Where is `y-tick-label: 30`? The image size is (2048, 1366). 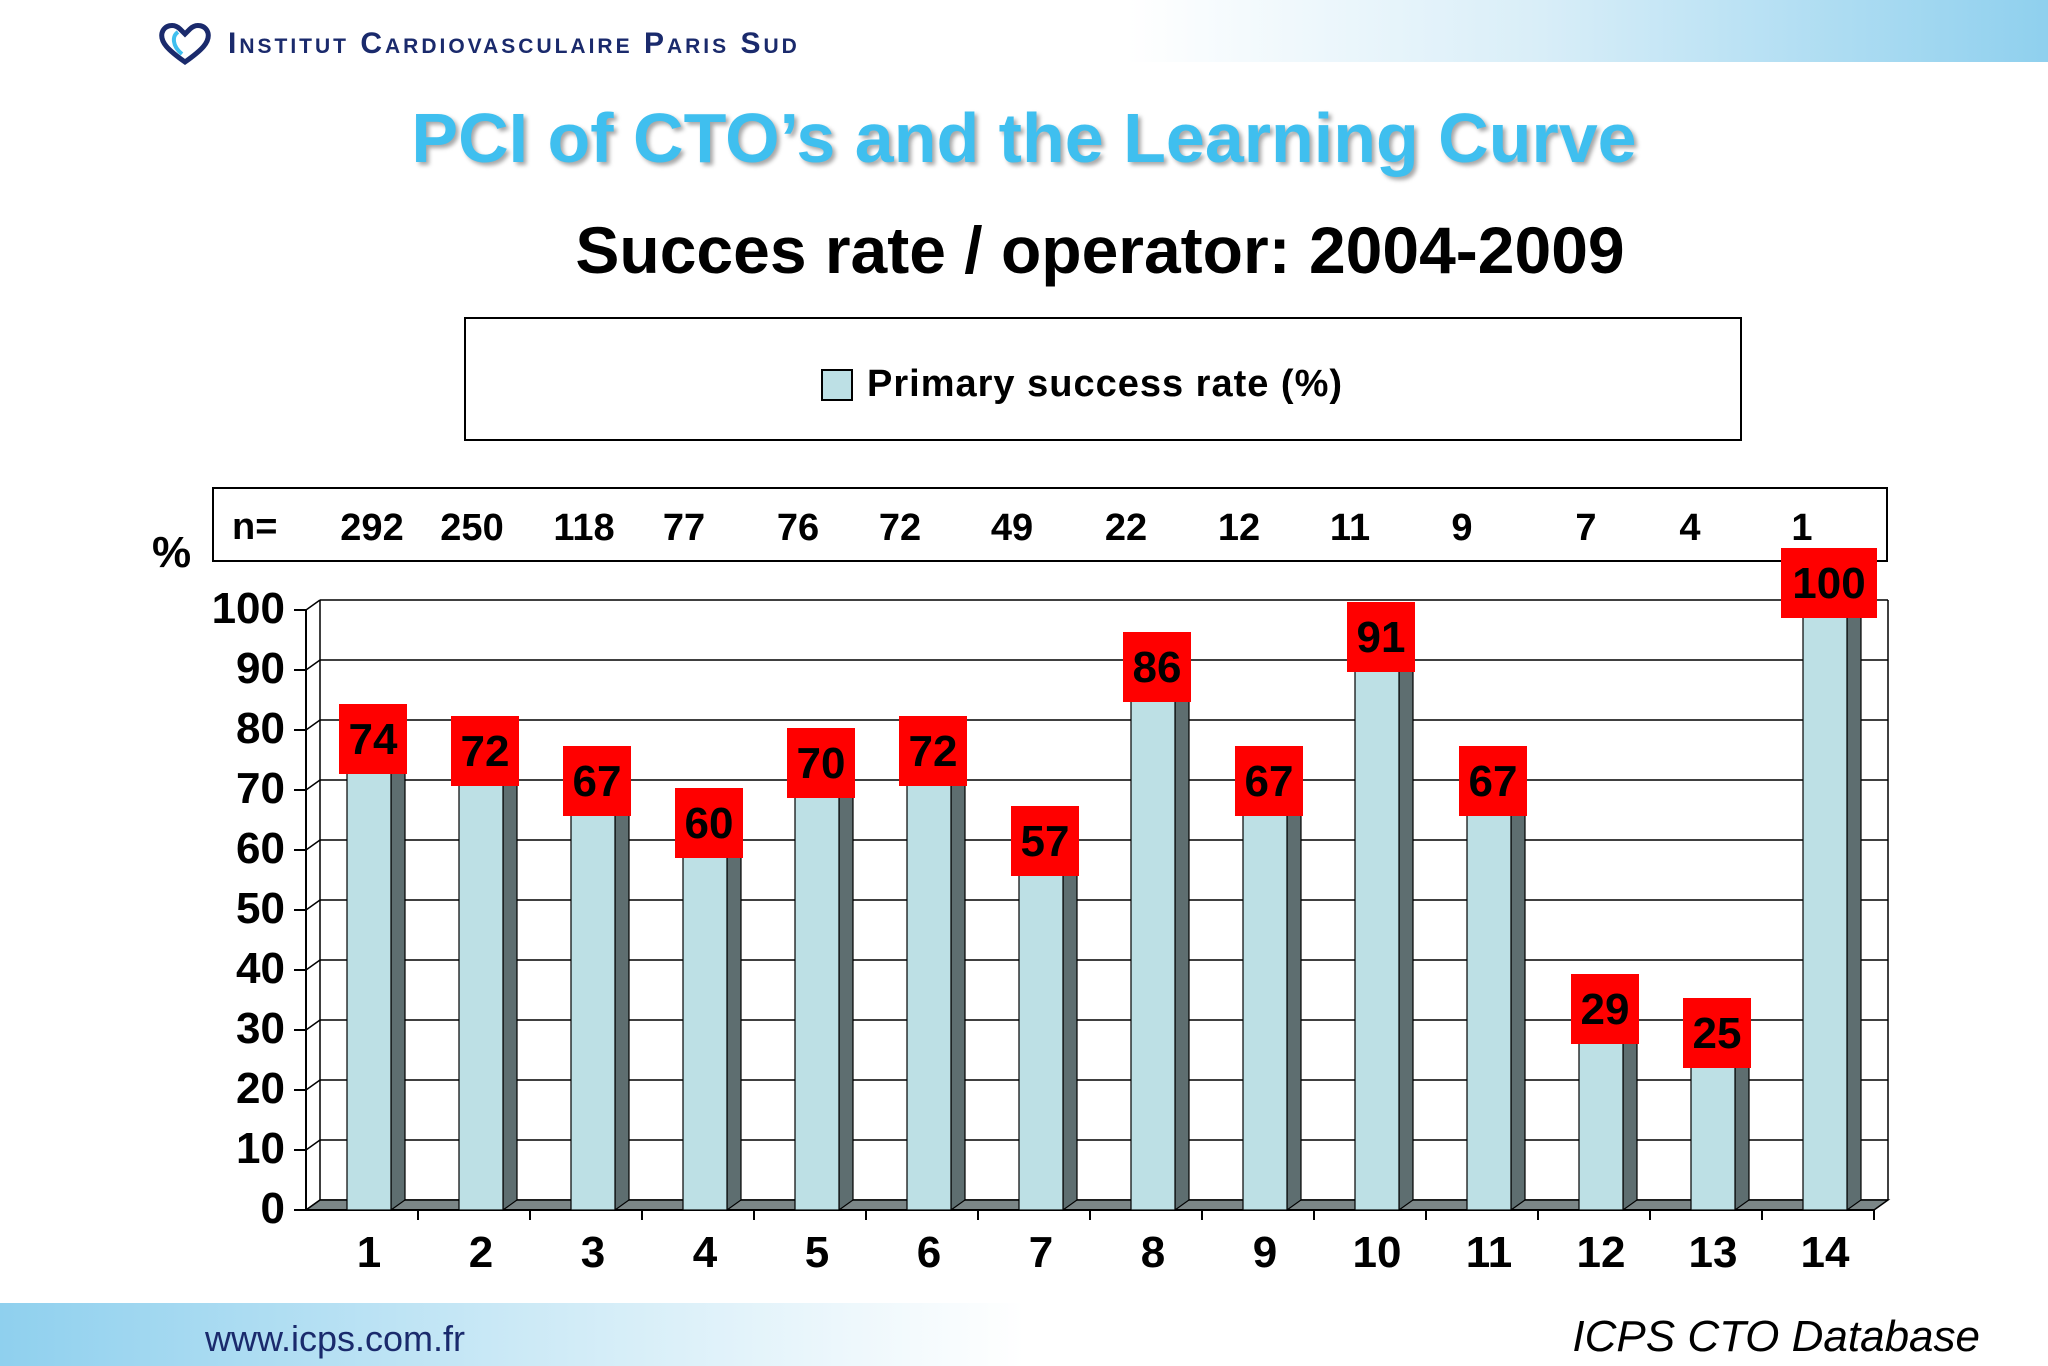 y-tick-label: 30 is located at coordinates (260, 1028).